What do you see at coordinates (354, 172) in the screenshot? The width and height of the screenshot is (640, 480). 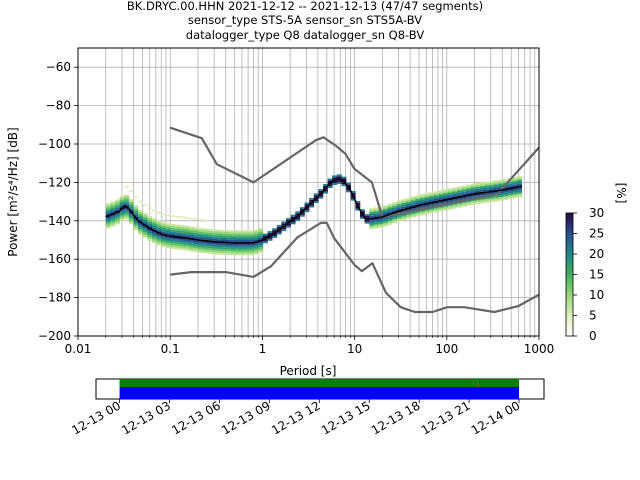 I see `series-line-high-noise-model` at bounding box center [354, 172].